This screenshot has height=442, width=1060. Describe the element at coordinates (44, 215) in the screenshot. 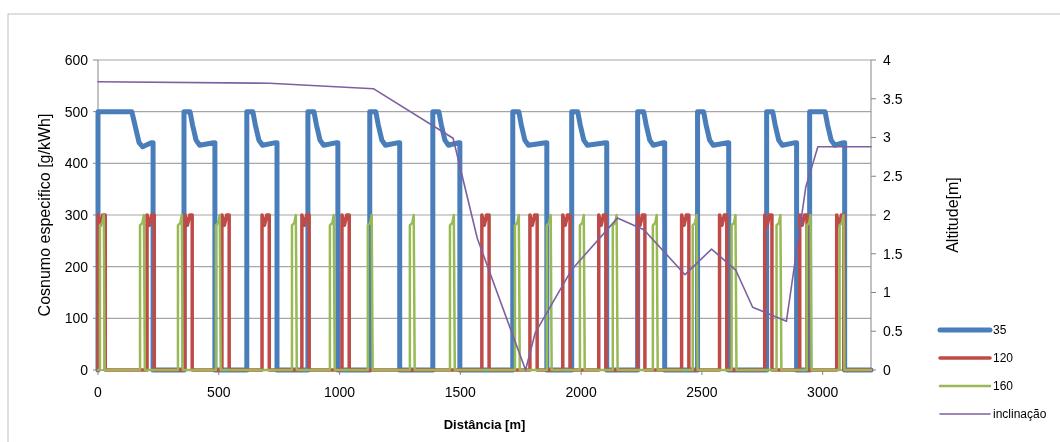

I see `y-axis-title: Cosnumo especifico [g/kWh]` at that location.